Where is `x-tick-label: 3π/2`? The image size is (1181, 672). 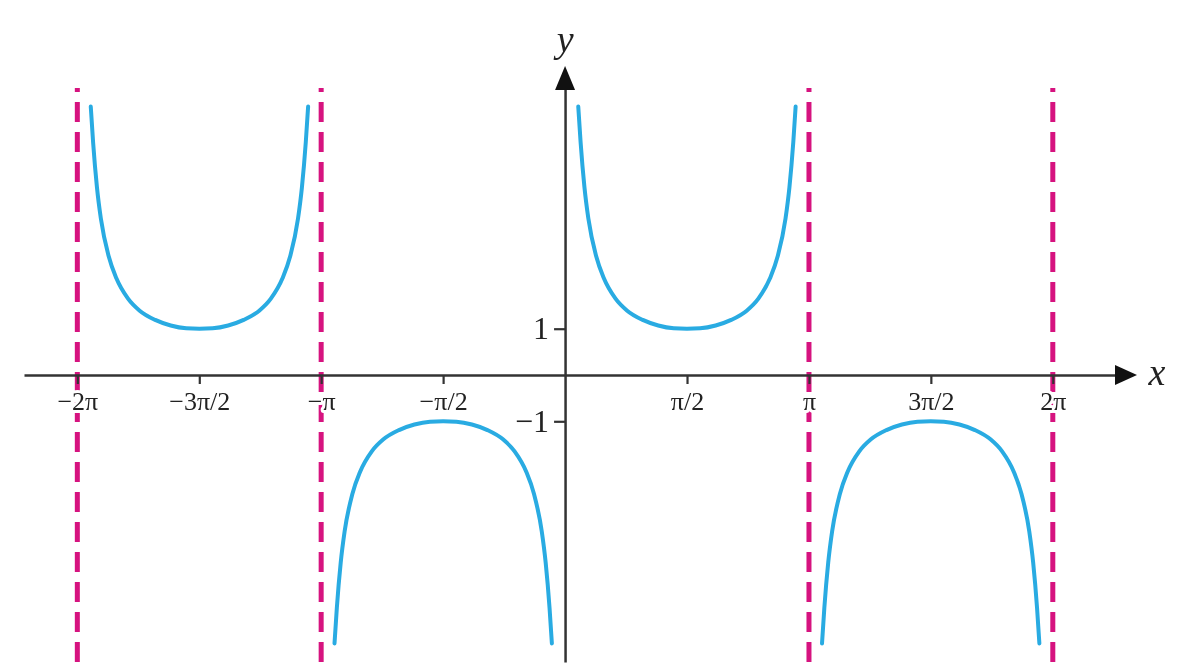 x-tick-label: 3π/2 is located at coordinates (931, 401).